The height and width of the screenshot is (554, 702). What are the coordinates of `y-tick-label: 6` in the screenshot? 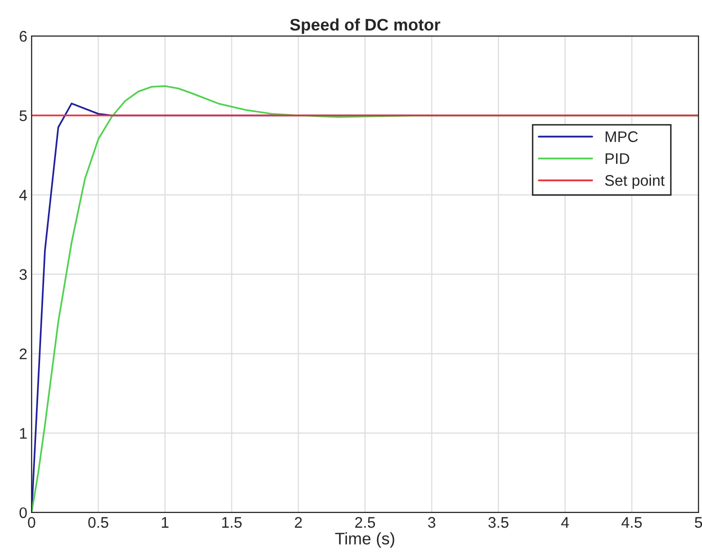 It's located at (23, 36).